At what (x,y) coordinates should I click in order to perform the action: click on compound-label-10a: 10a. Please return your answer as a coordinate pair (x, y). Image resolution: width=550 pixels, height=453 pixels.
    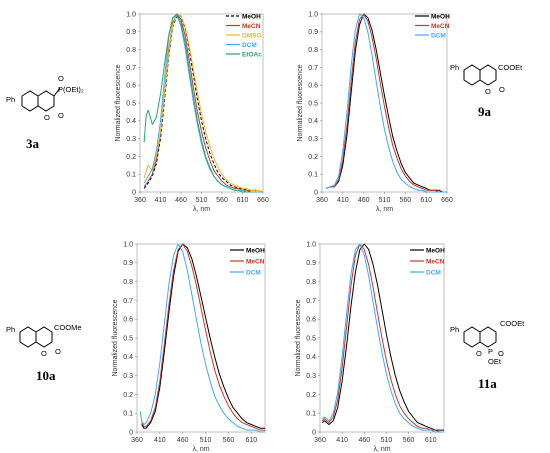
    Looking at the image, I should click on (46, 375).